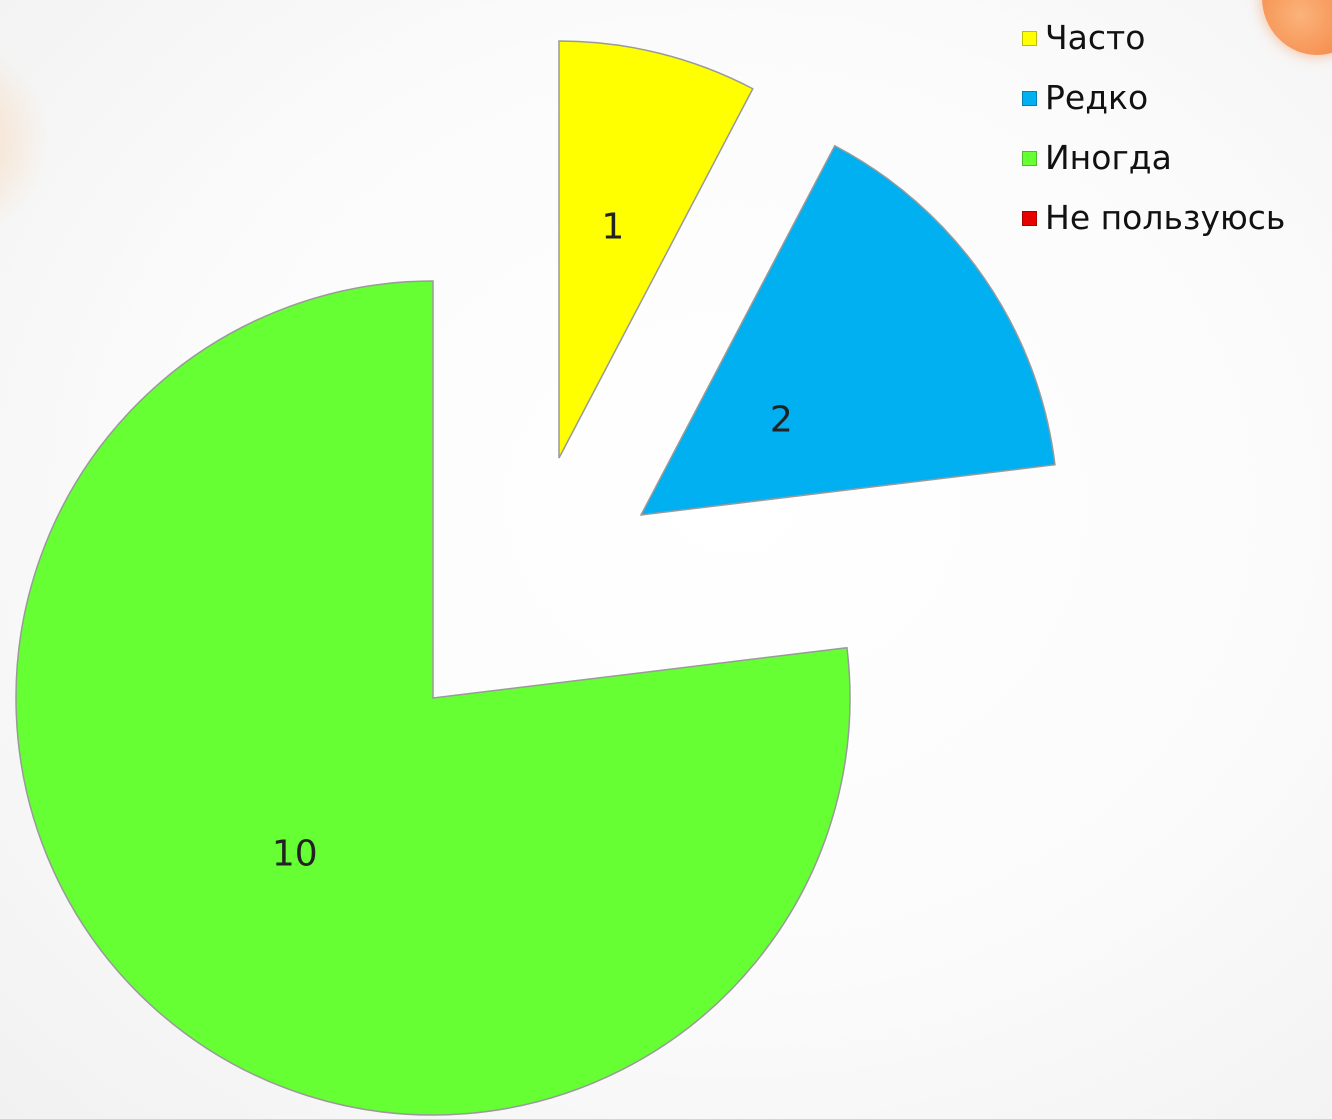 This screenshot has width=1332, height=1119. Describe the element at coordinates (1097, 97) in the screenshot. I see `legend-label-redko: Редко` at that location.